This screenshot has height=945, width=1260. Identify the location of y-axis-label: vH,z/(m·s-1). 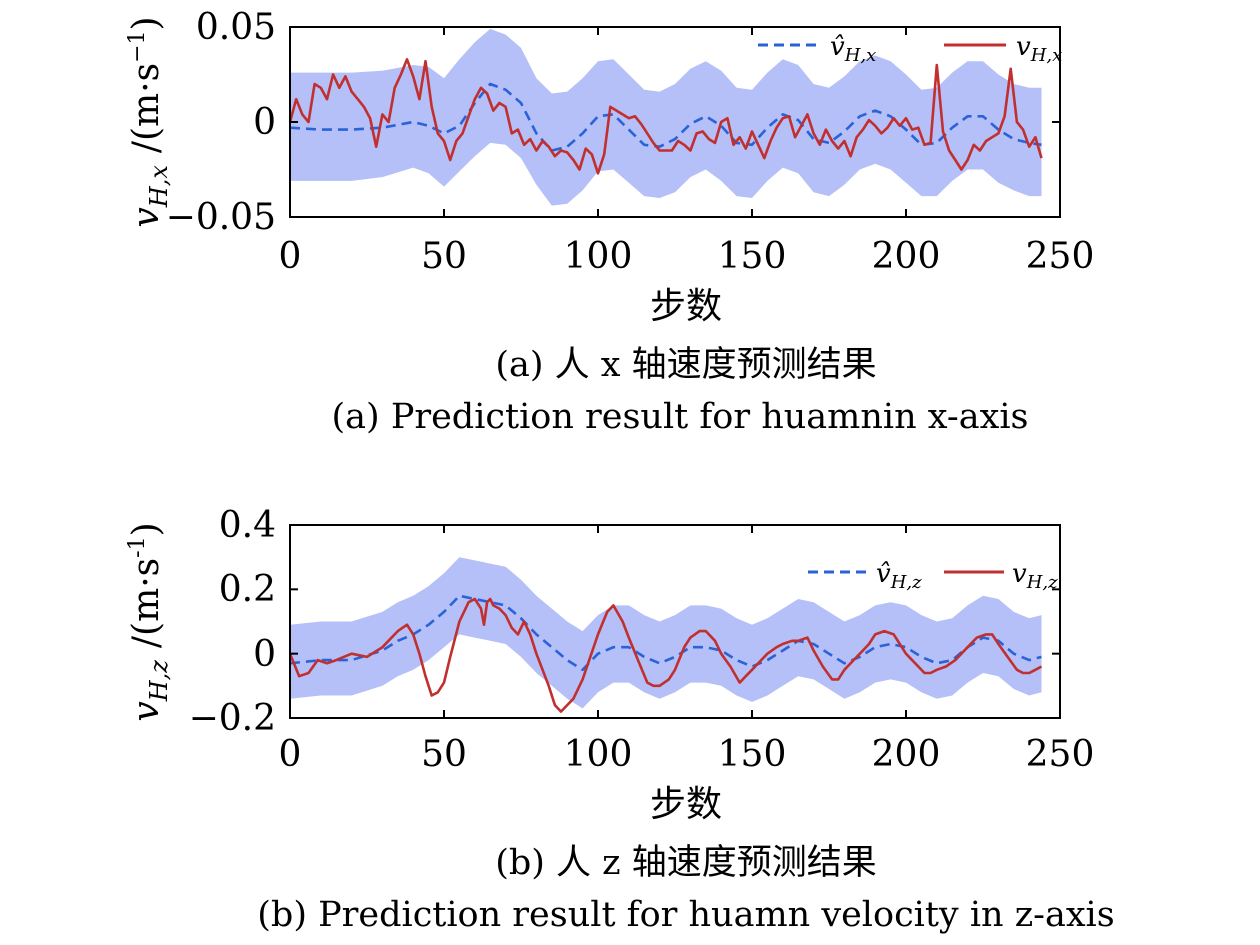
(149, 621).